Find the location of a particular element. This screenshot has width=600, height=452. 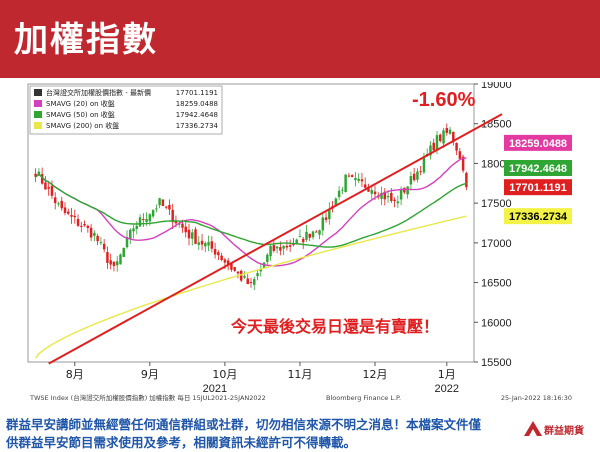

timestamp: 25-Jan-2022 18:16:30 is located at coordinates (536, 398).